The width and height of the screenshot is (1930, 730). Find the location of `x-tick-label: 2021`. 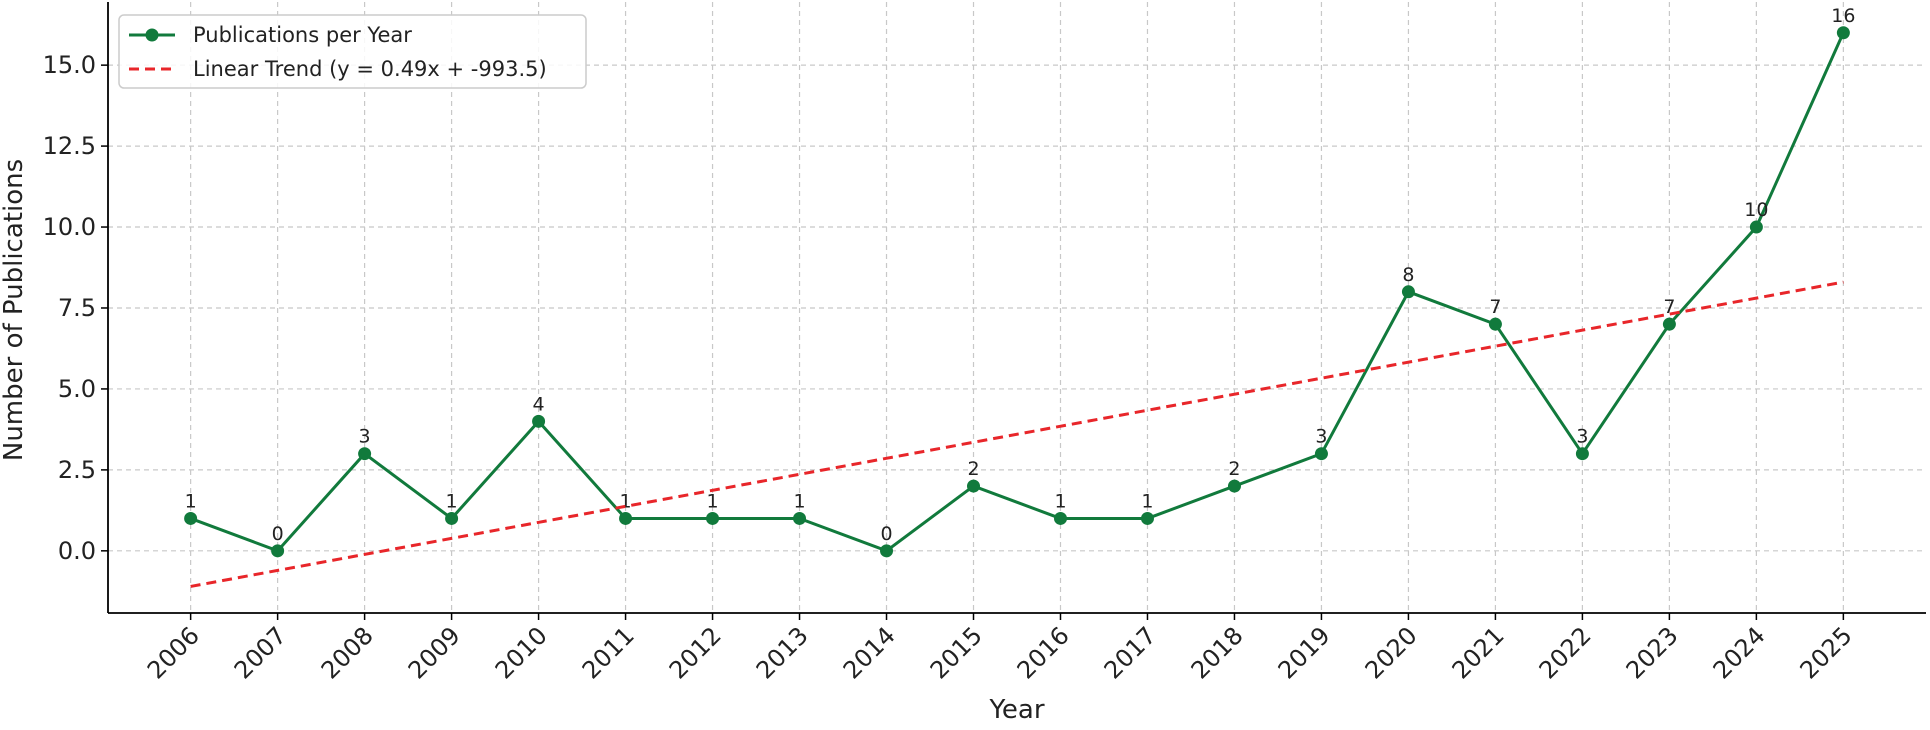

x-tick-label: 2021 is located at coordinates (1478, 652).